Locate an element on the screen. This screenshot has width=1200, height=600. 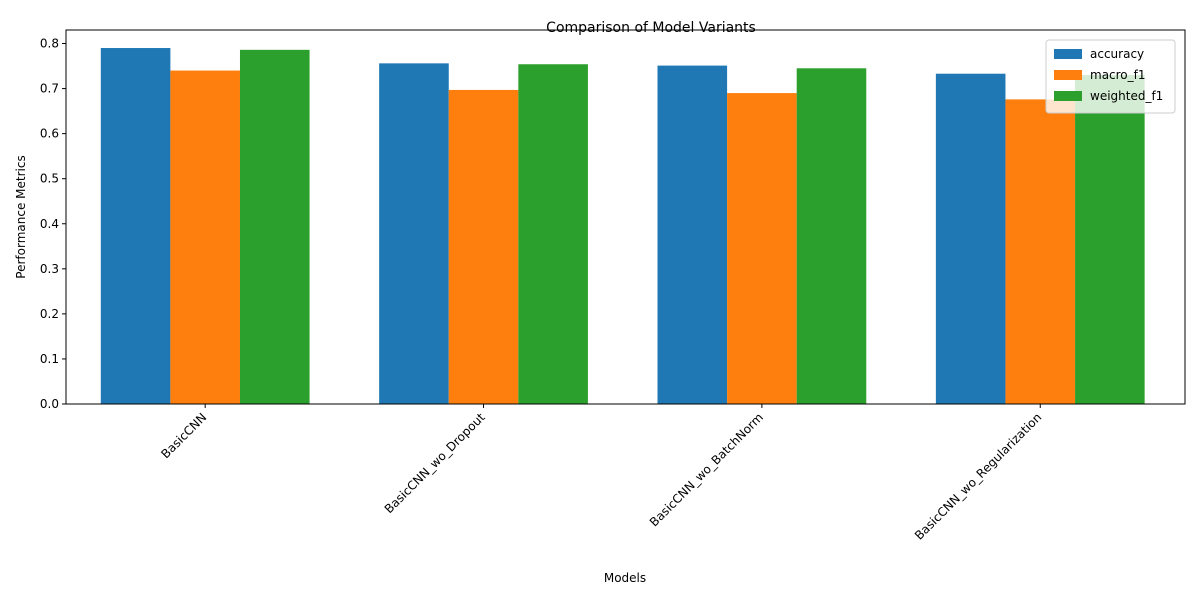
legend-swatch-weighted_f1 is located at coordinates (1068, 96).